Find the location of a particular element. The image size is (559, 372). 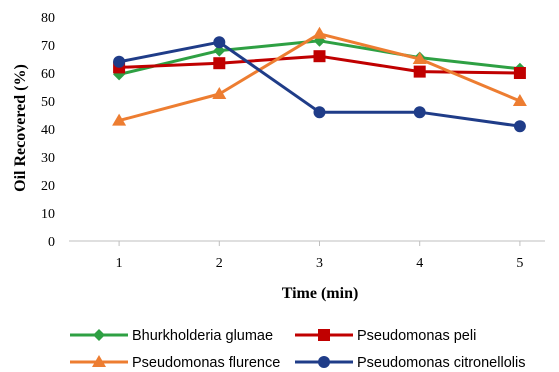

y-axis-title: Oil Recovered (%) is located at coordinates (20, 128).